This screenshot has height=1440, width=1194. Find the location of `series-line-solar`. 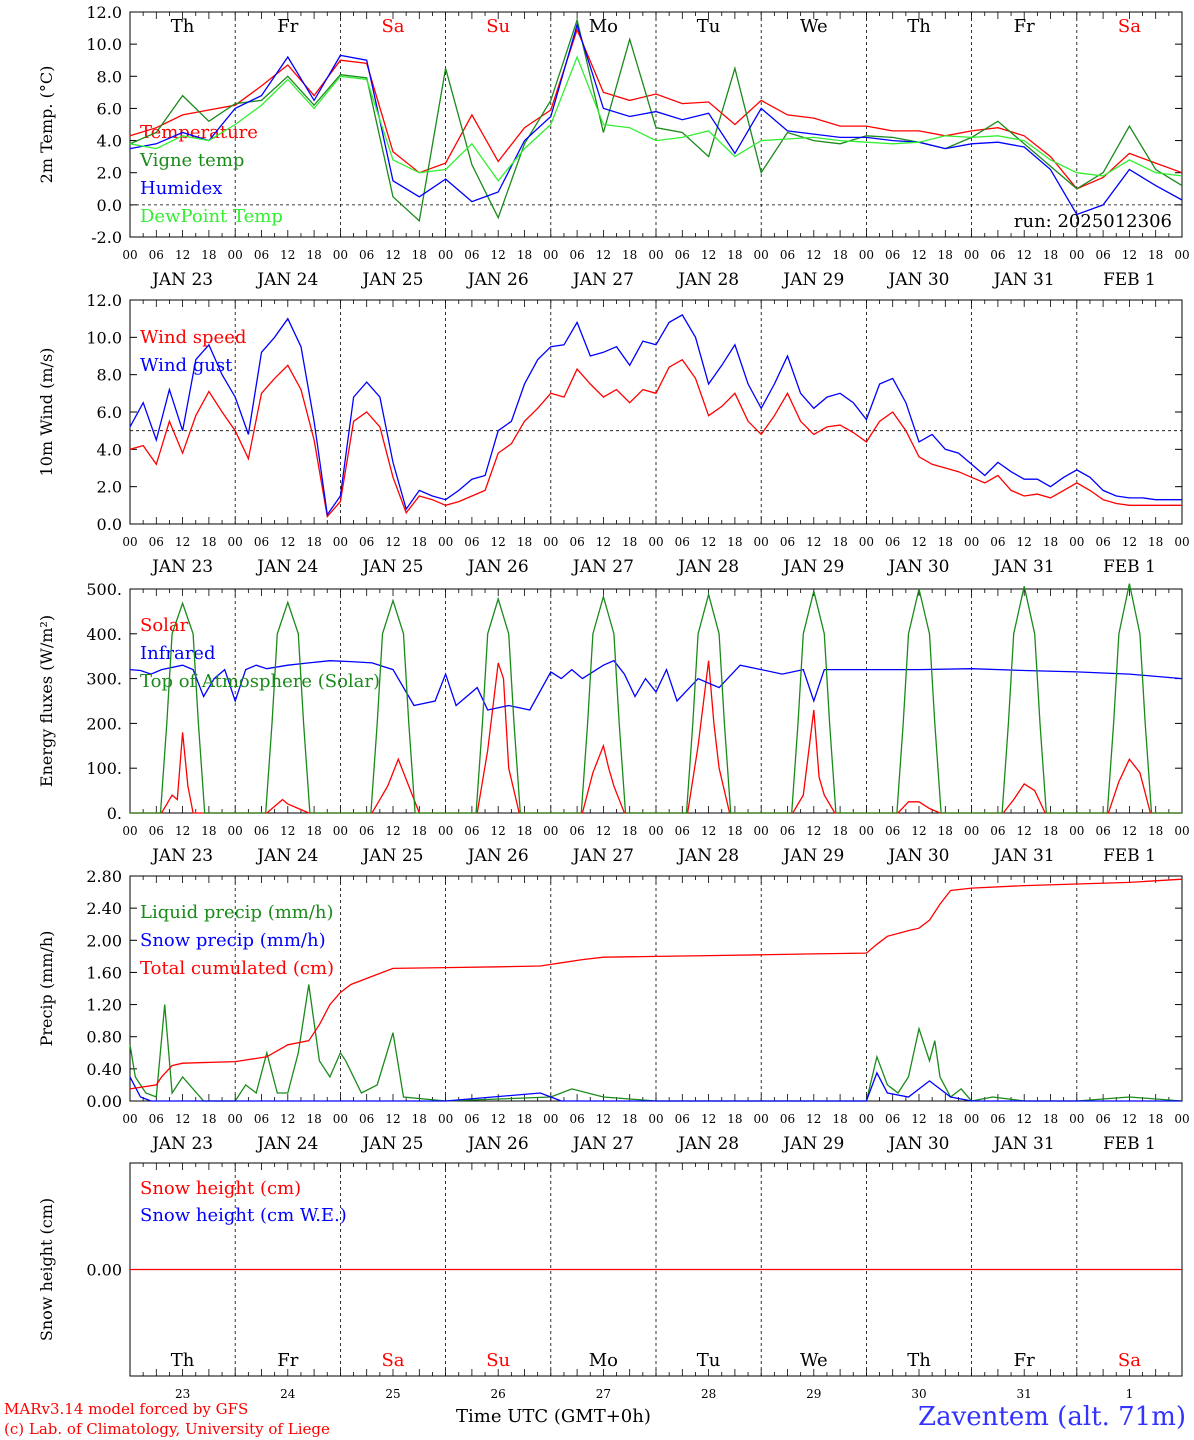

series-line-solar is located at coordinates (656, 737).